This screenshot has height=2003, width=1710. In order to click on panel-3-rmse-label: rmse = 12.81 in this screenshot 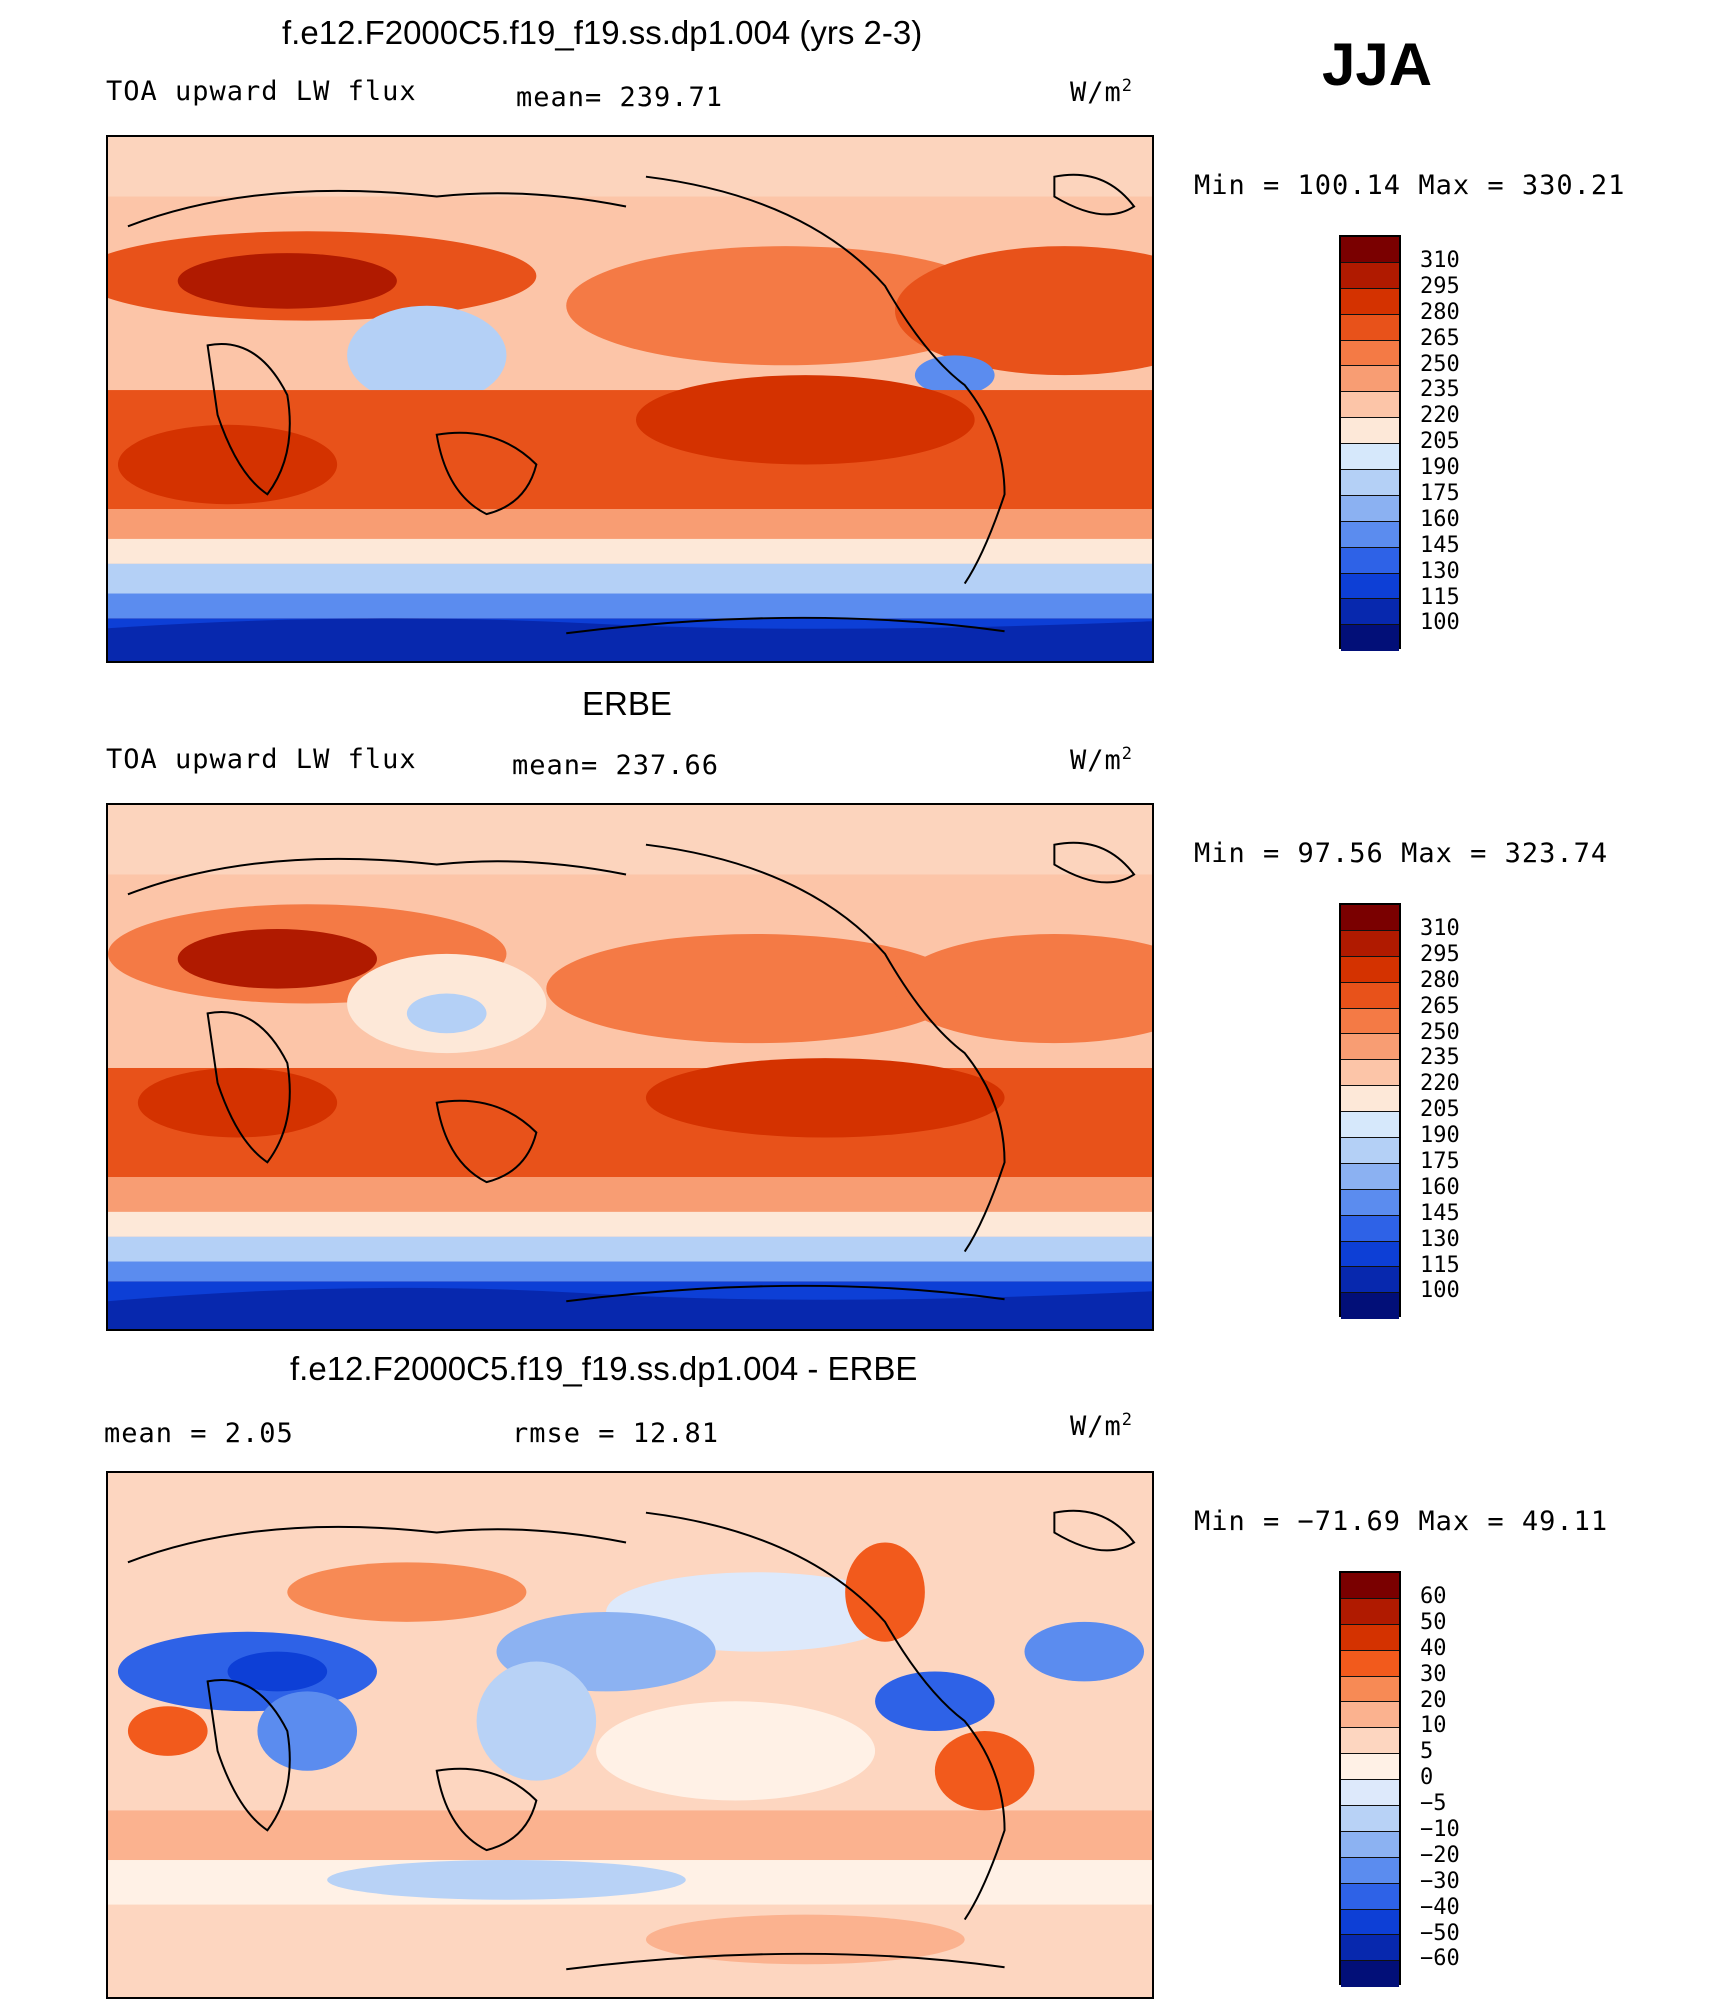, I will do `click(616, 1433)`.